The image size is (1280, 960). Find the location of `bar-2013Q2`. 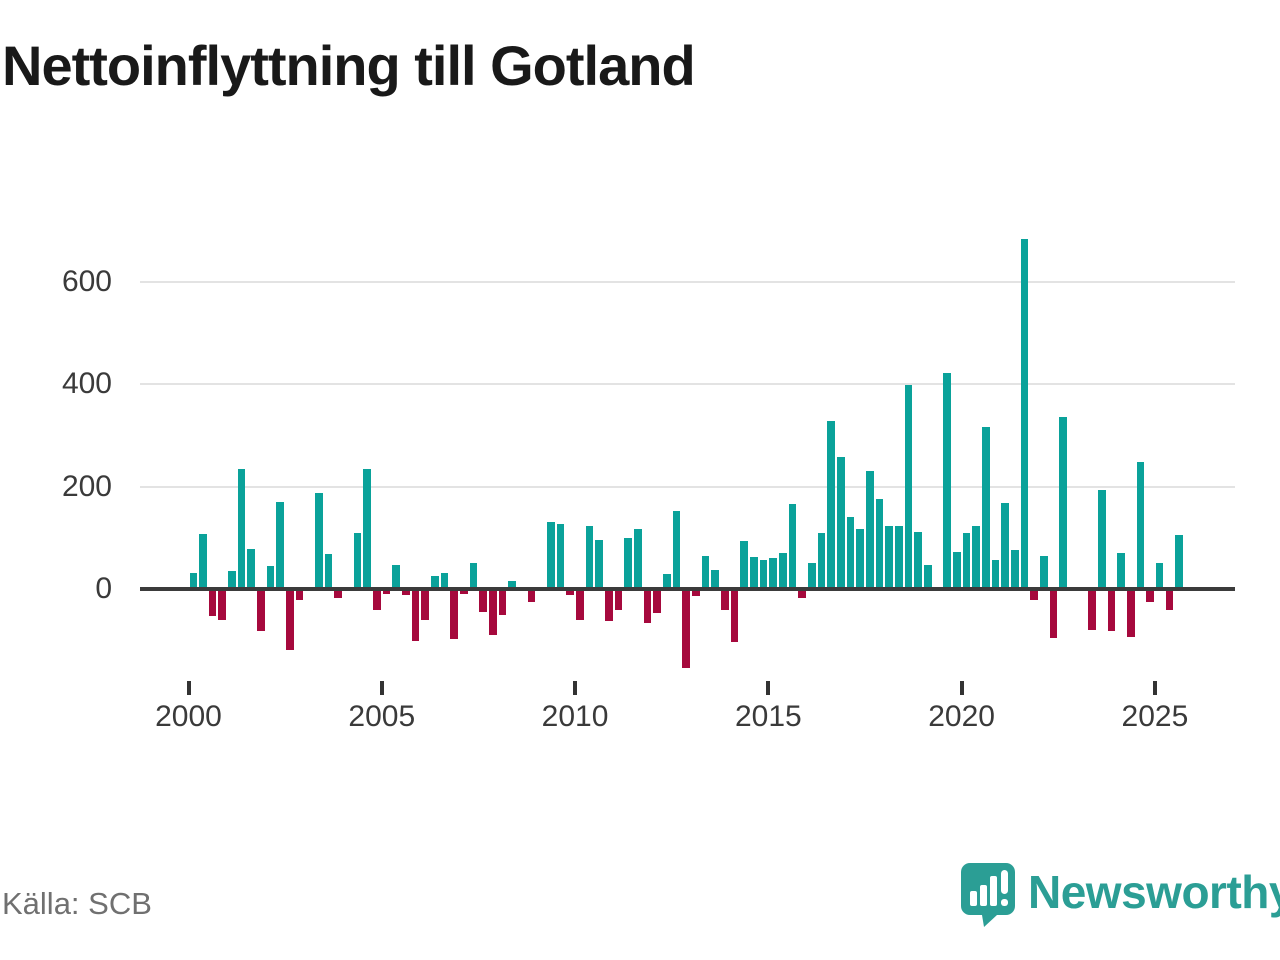

bar-2013Q2 is located at coordinates (705, 572).